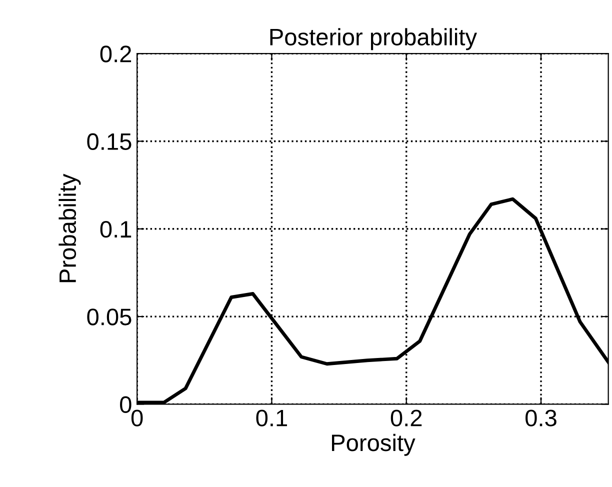 The width and height of the screenshot is (612, 487). I want to click on x-tick-label: 0.3, so click(541, 418).